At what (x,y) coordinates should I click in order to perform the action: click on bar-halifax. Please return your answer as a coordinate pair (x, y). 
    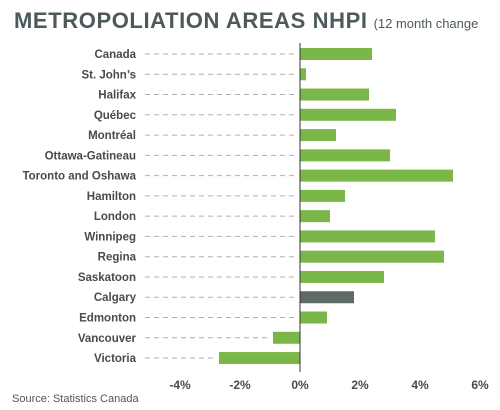
    Looking at the image, I should click on (334, 94).